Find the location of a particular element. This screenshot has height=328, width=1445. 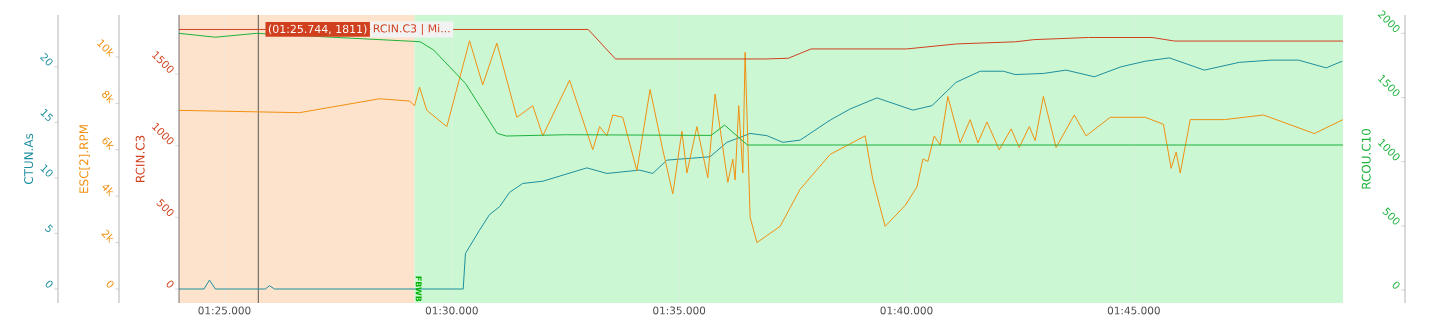

x-tick-label: 01:35.000 is located at coordinates (679, 310).